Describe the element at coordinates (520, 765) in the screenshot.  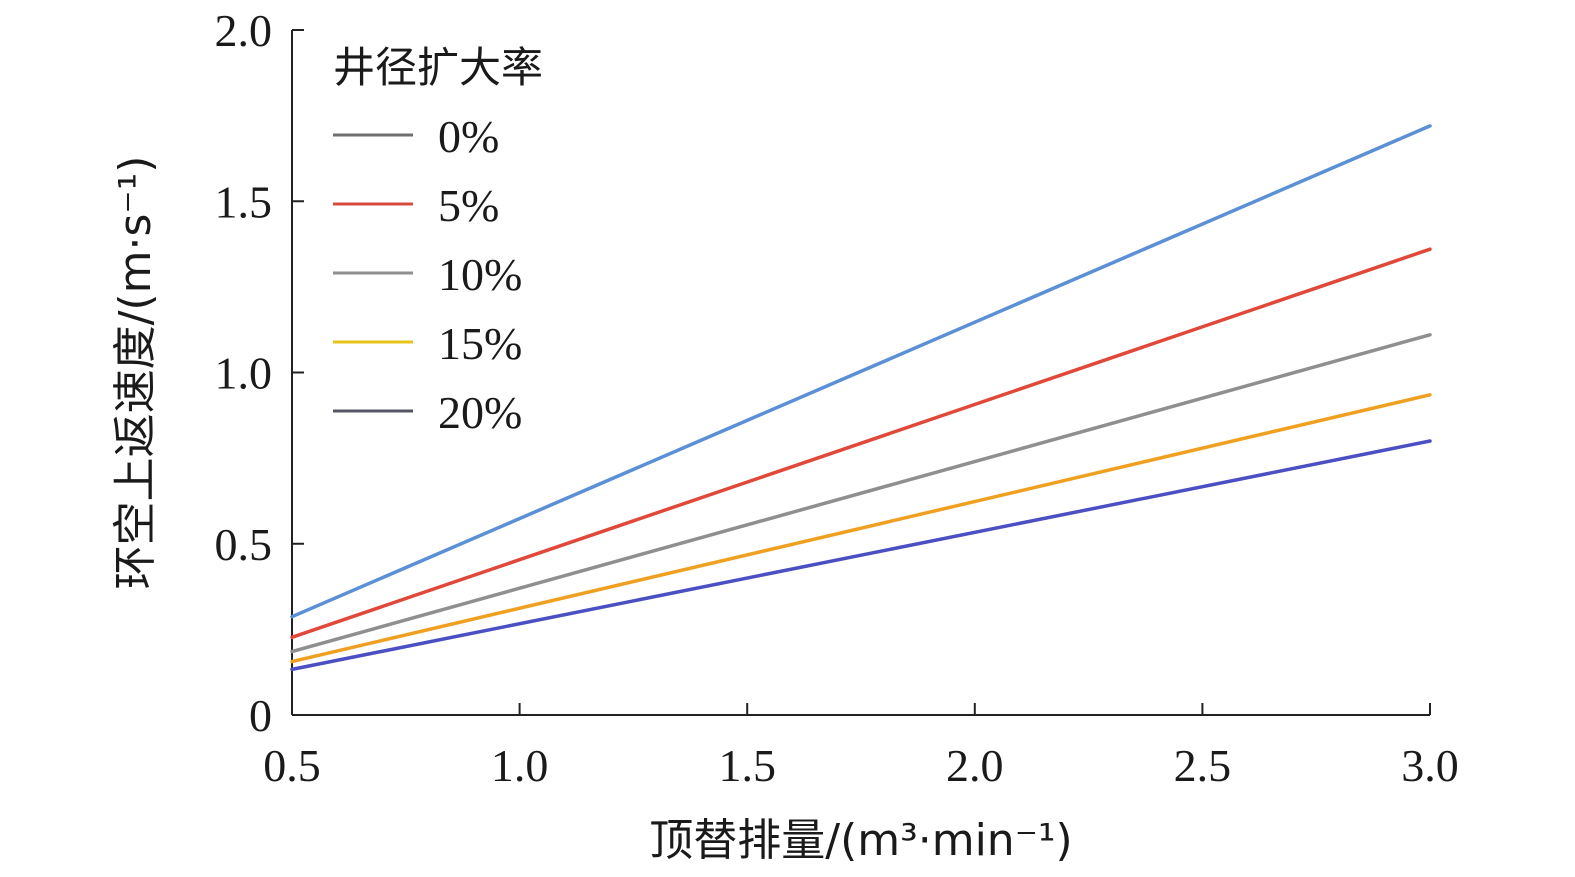
I see `x-tick-label: 1.0` at that location.